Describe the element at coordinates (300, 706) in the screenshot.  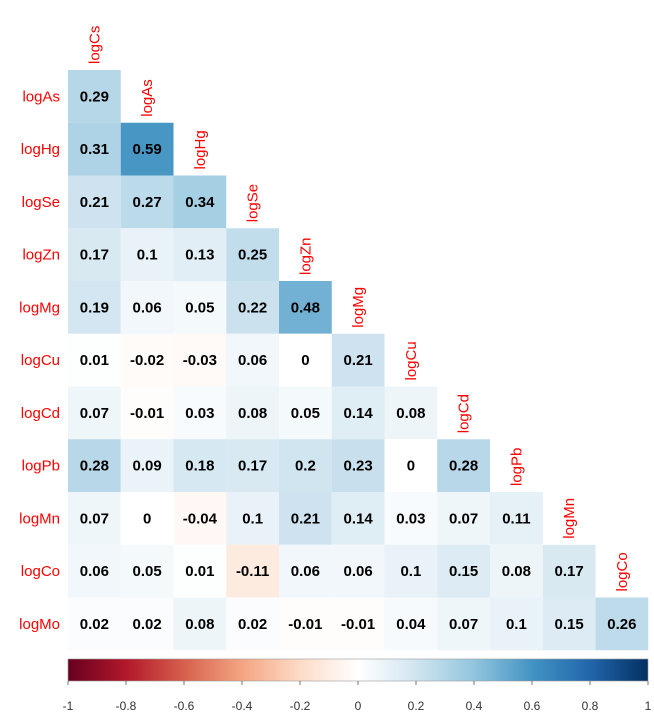
I see `colorbar-tick-label: -0.2` at that location.